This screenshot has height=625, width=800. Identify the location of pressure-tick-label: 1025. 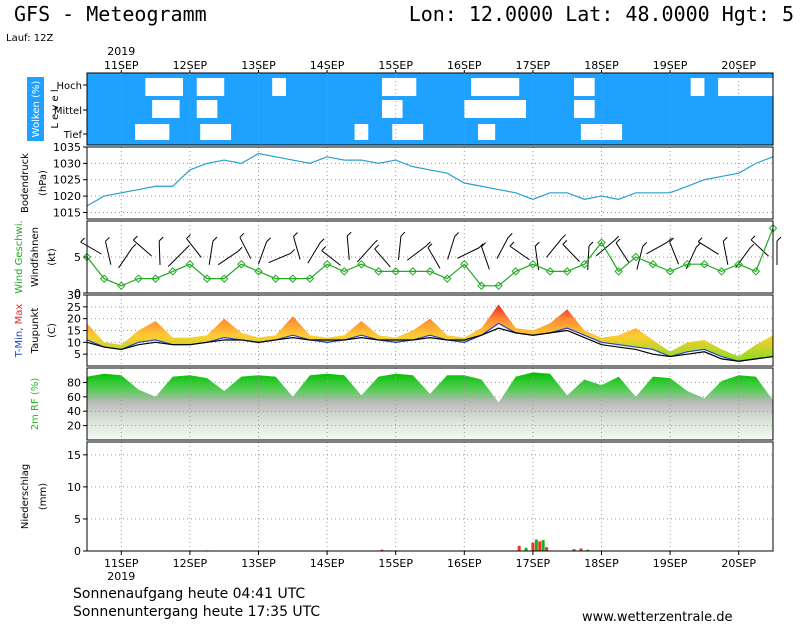
(67, 180).